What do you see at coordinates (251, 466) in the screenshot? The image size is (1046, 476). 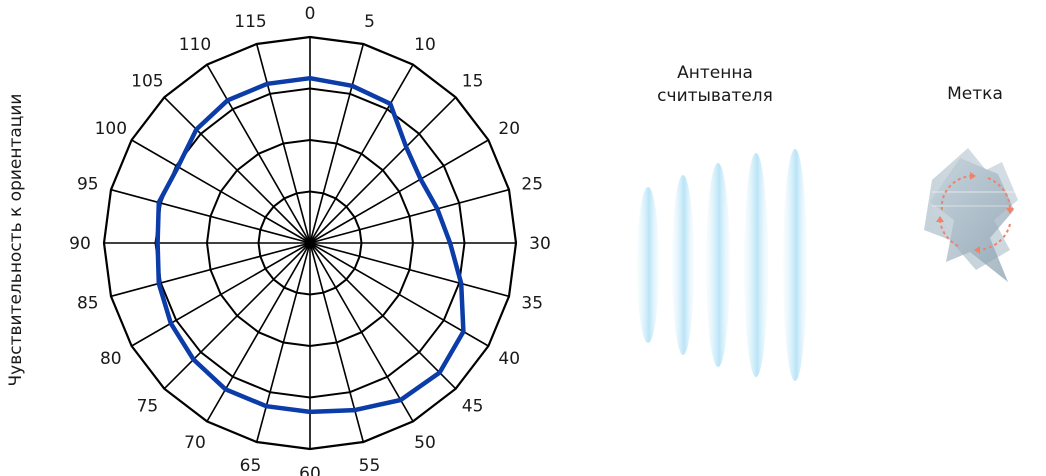 I see `angle-tick-label: 65` at bounding box center [251, 466].